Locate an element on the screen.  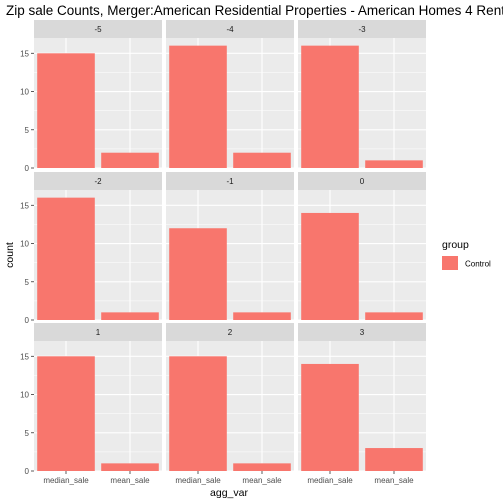
facet-label: -3 is located at coordinates (362, 29).